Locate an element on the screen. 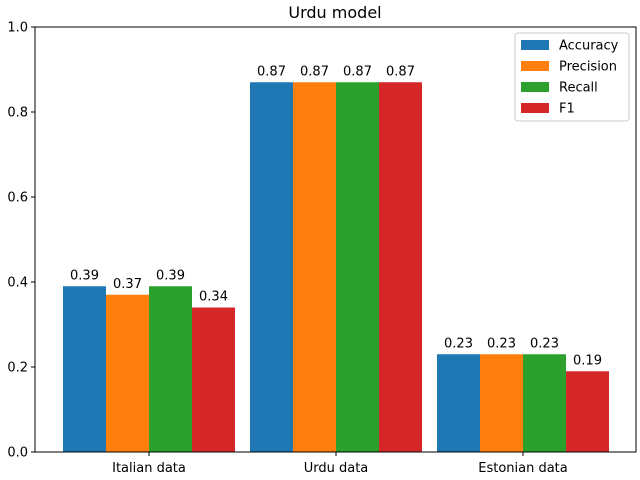  legend-swatch-precision is located at coordinates (535, 66).